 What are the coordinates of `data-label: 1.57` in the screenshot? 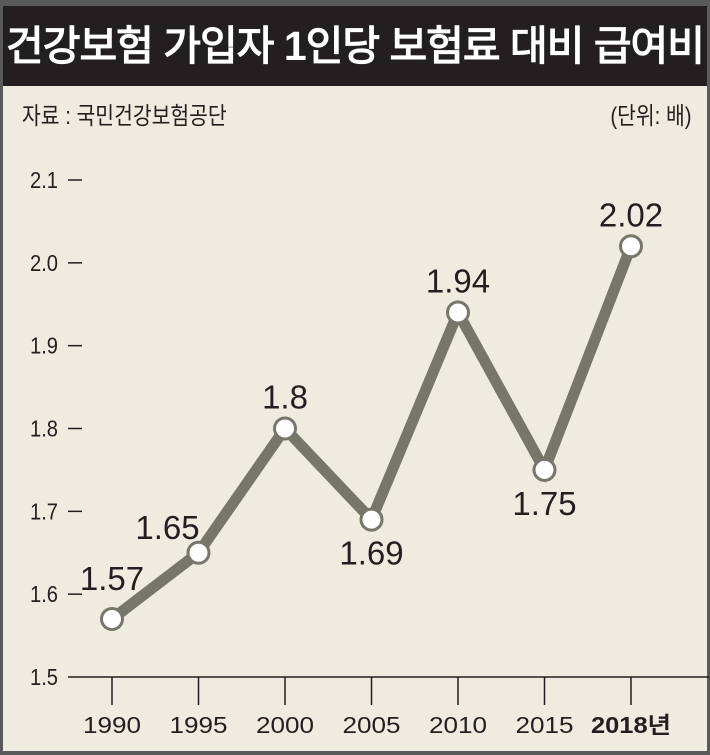 It's located at (112, 578).